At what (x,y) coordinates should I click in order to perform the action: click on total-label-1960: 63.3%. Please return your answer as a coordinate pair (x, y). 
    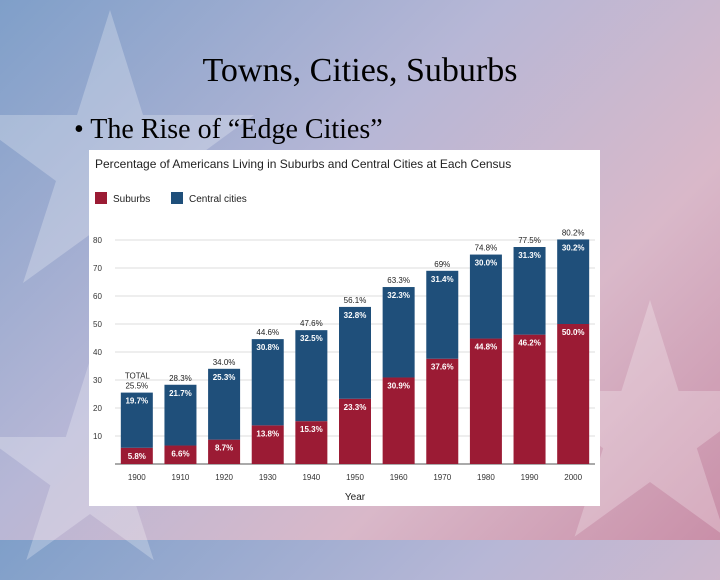
    Looking at the image, I should click on (398, 280).